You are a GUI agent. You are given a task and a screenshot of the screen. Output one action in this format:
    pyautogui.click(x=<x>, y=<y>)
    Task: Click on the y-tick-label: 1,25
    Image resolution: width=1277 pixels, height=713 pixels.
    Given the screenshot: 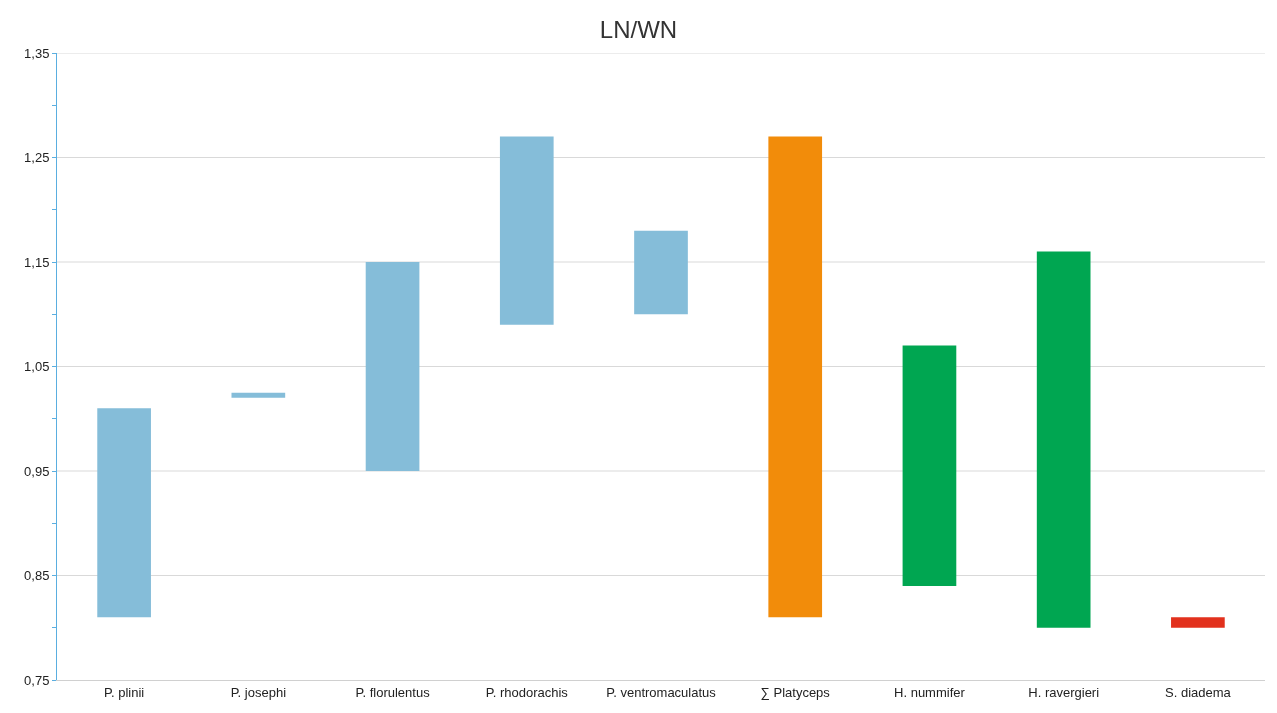 What is the action you would take?
    pyautogui.click(x=37, y=158)
    